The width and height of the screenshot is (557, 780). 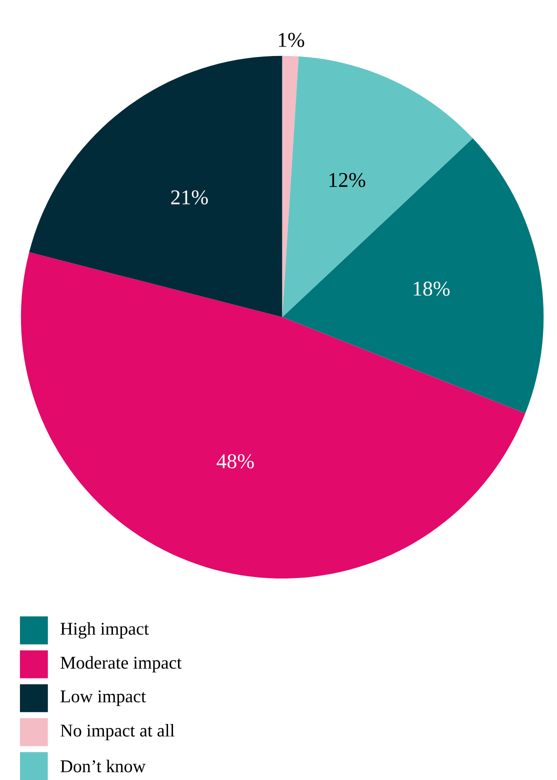 I want to click on legend-label: Low impact, so click(x=103, y=698).